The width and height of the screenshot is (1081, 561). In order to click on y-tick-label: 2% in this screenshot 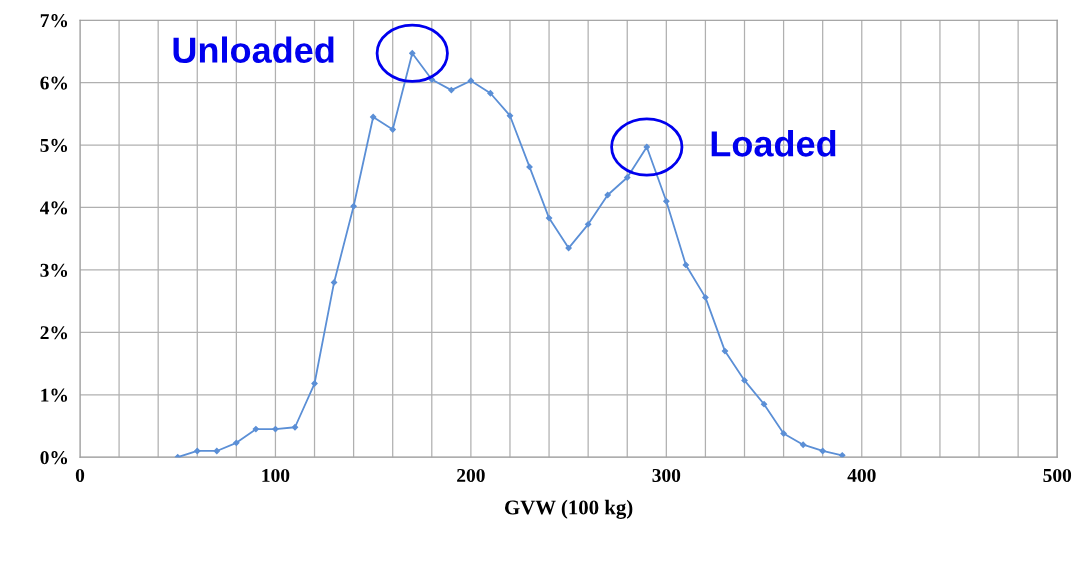, I will do `click(54, 333)`.